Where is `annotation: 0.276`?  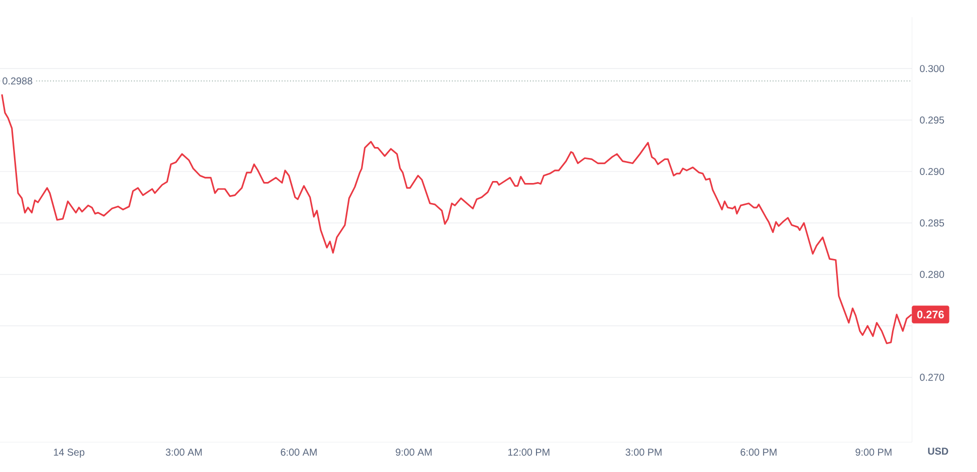
annotation: 0.276 is located at coordinates (930, 314).